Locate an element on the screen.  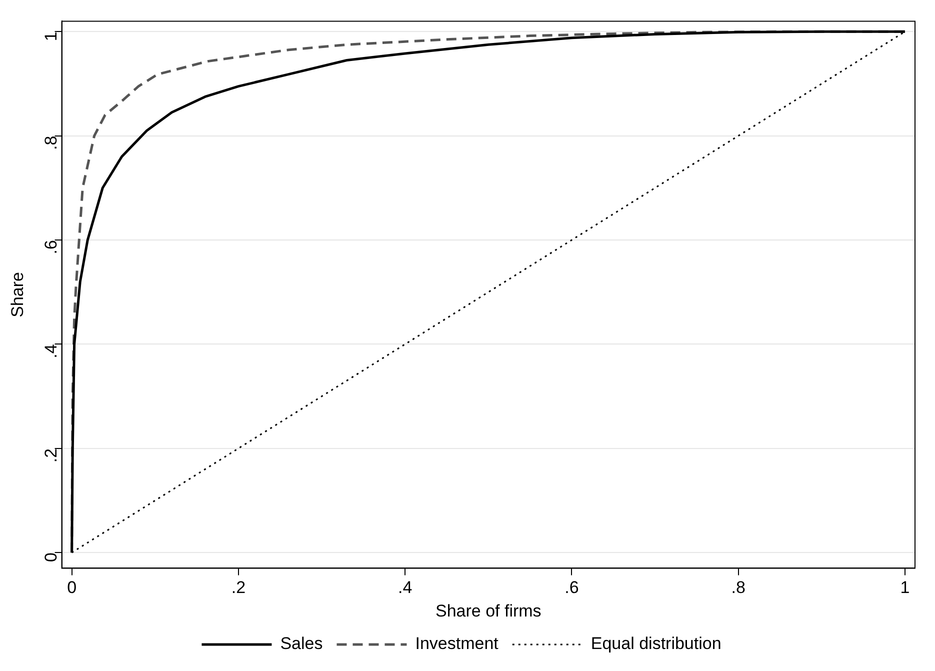
y-tick-label: .4 is located at coordinates (50, 351).